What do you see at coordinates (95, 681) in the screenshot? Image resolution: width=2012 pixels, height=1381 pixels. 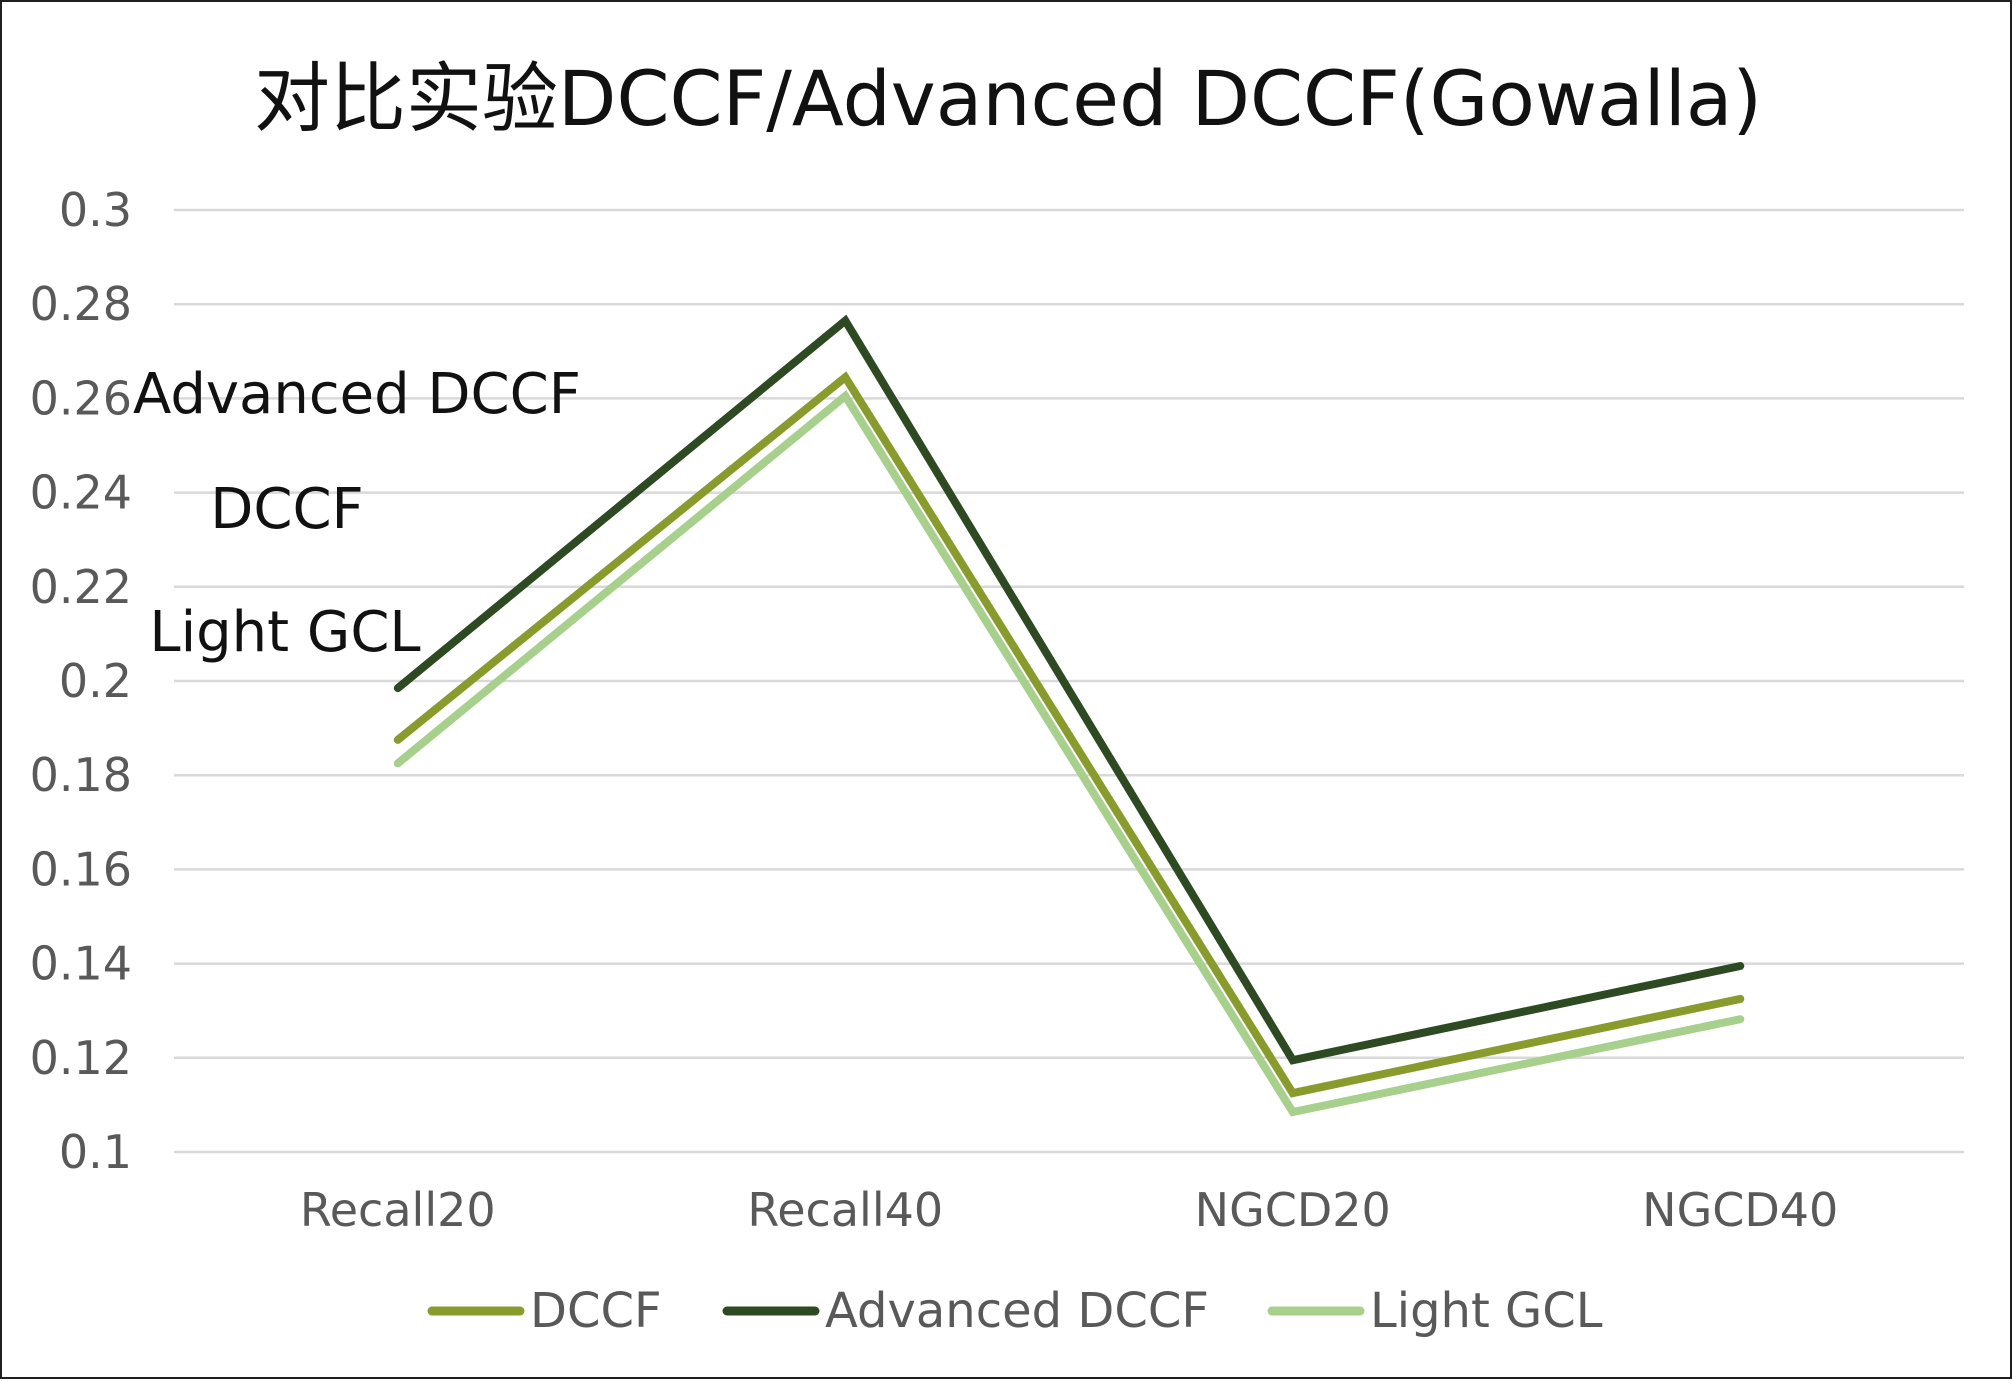 I see `y-tick-label: 0.2` at bounding box center [95, 681].